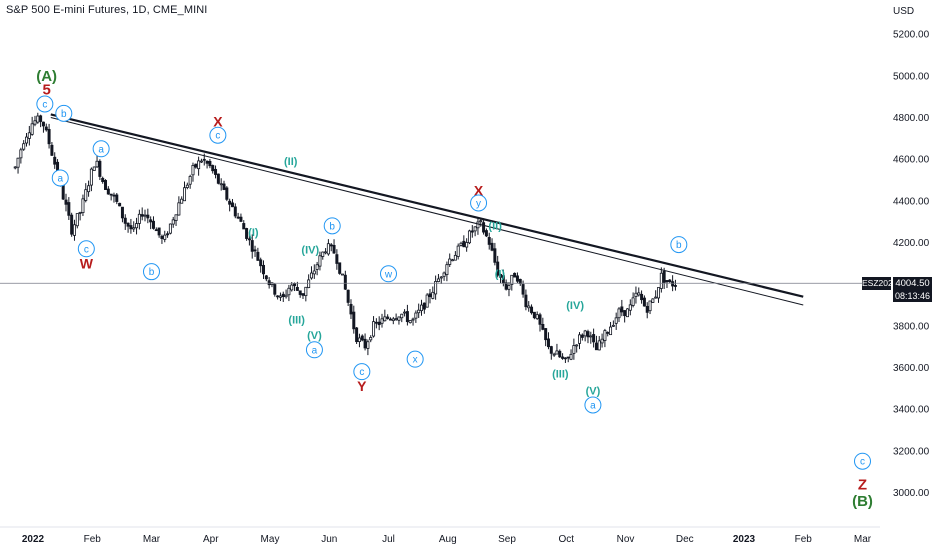 This screenshot has width=932, height=550. Describe the element at coordinates (478, 203) in the screenshot. I see `wave-label: y` at that location.